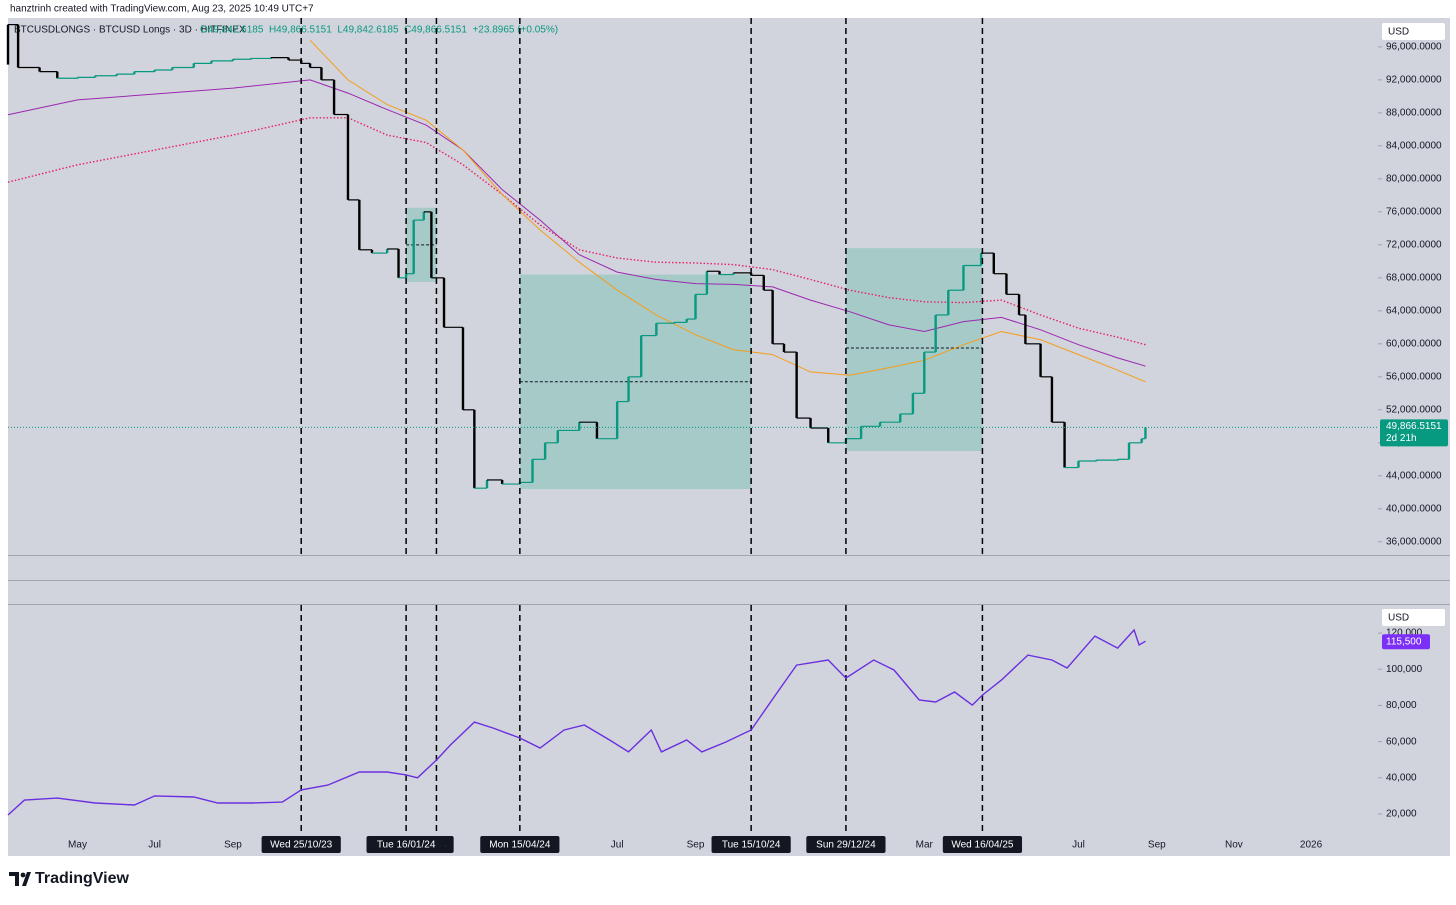 This screenshot has width=1456, height=905. Describe the element at coordinates (1414, 475) in the screenshot. I see `y-tick-label: 44,000.0000` at that location.